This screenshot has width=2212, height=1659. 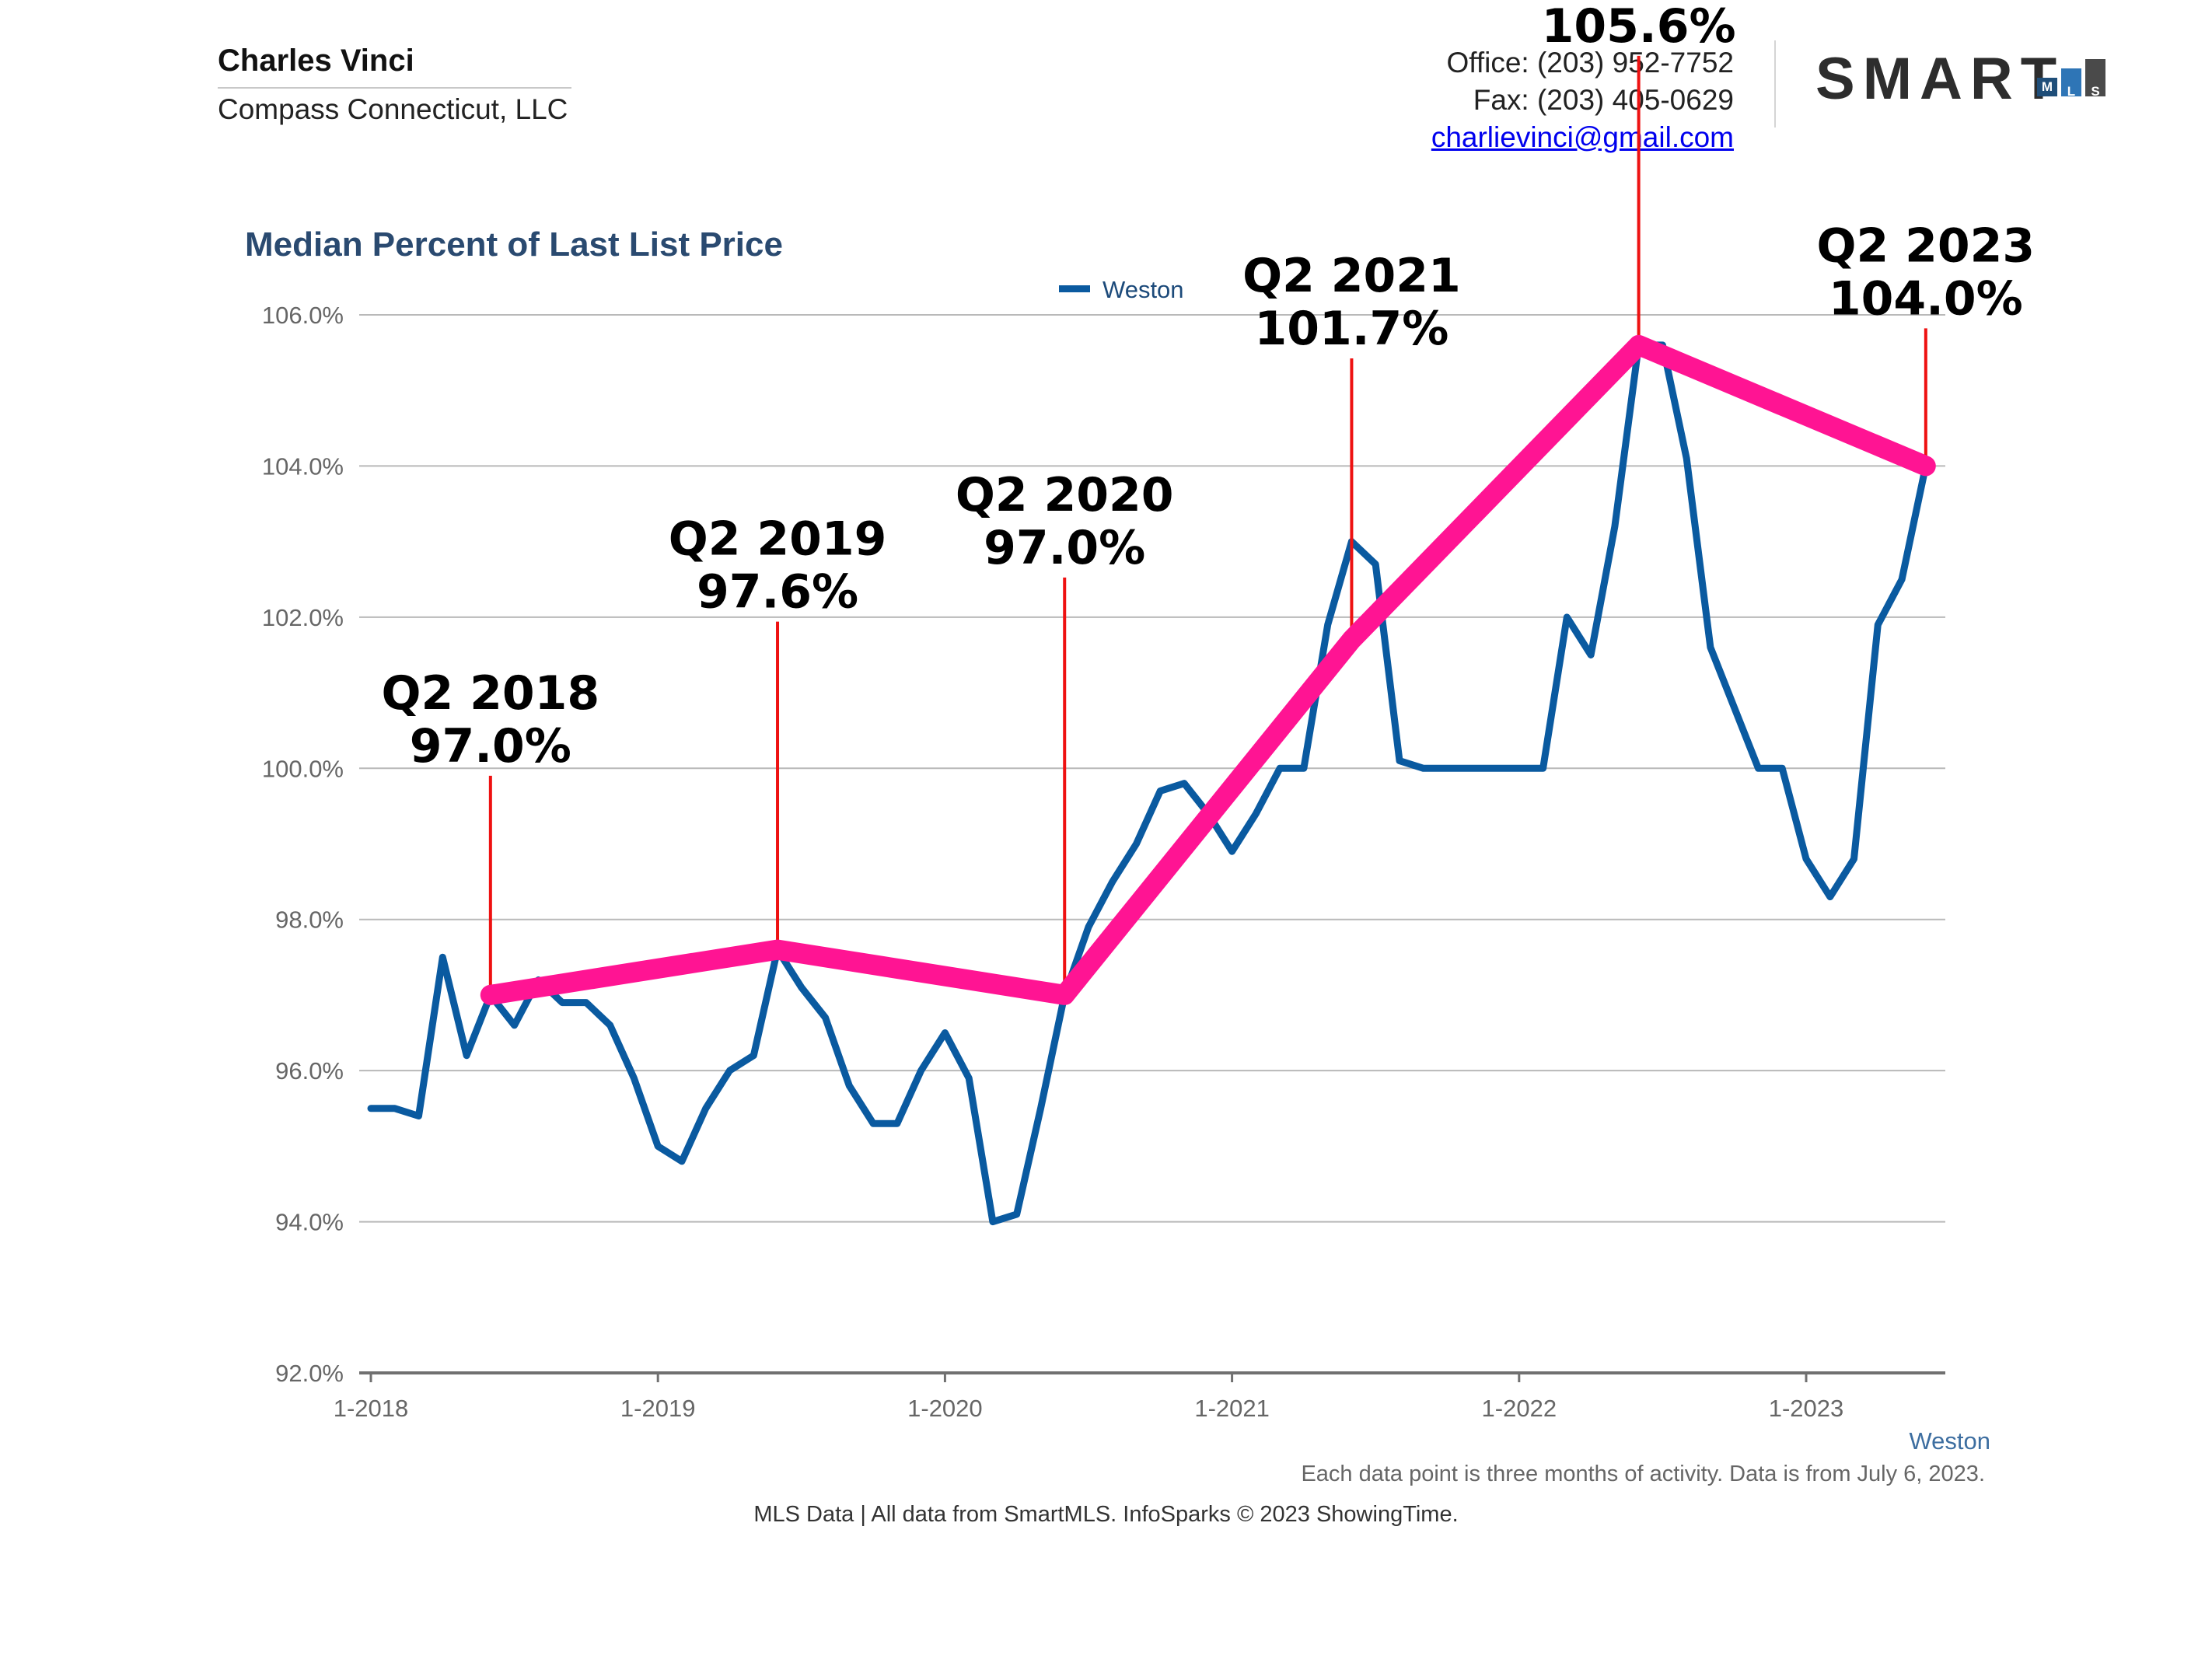 I want to click on y-tick-label: 100.0%, so click(x=303, y=768).